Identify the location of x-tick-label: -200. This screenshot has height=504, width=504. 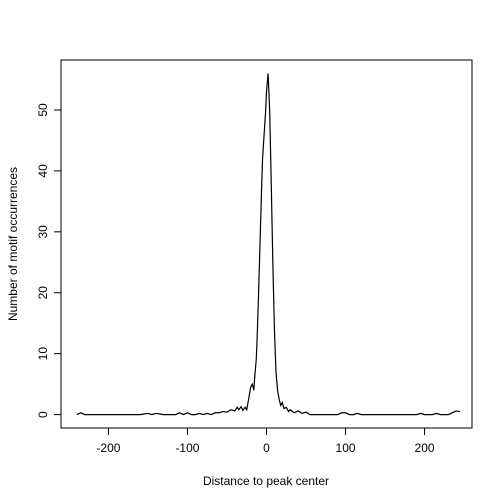
(108, 448).